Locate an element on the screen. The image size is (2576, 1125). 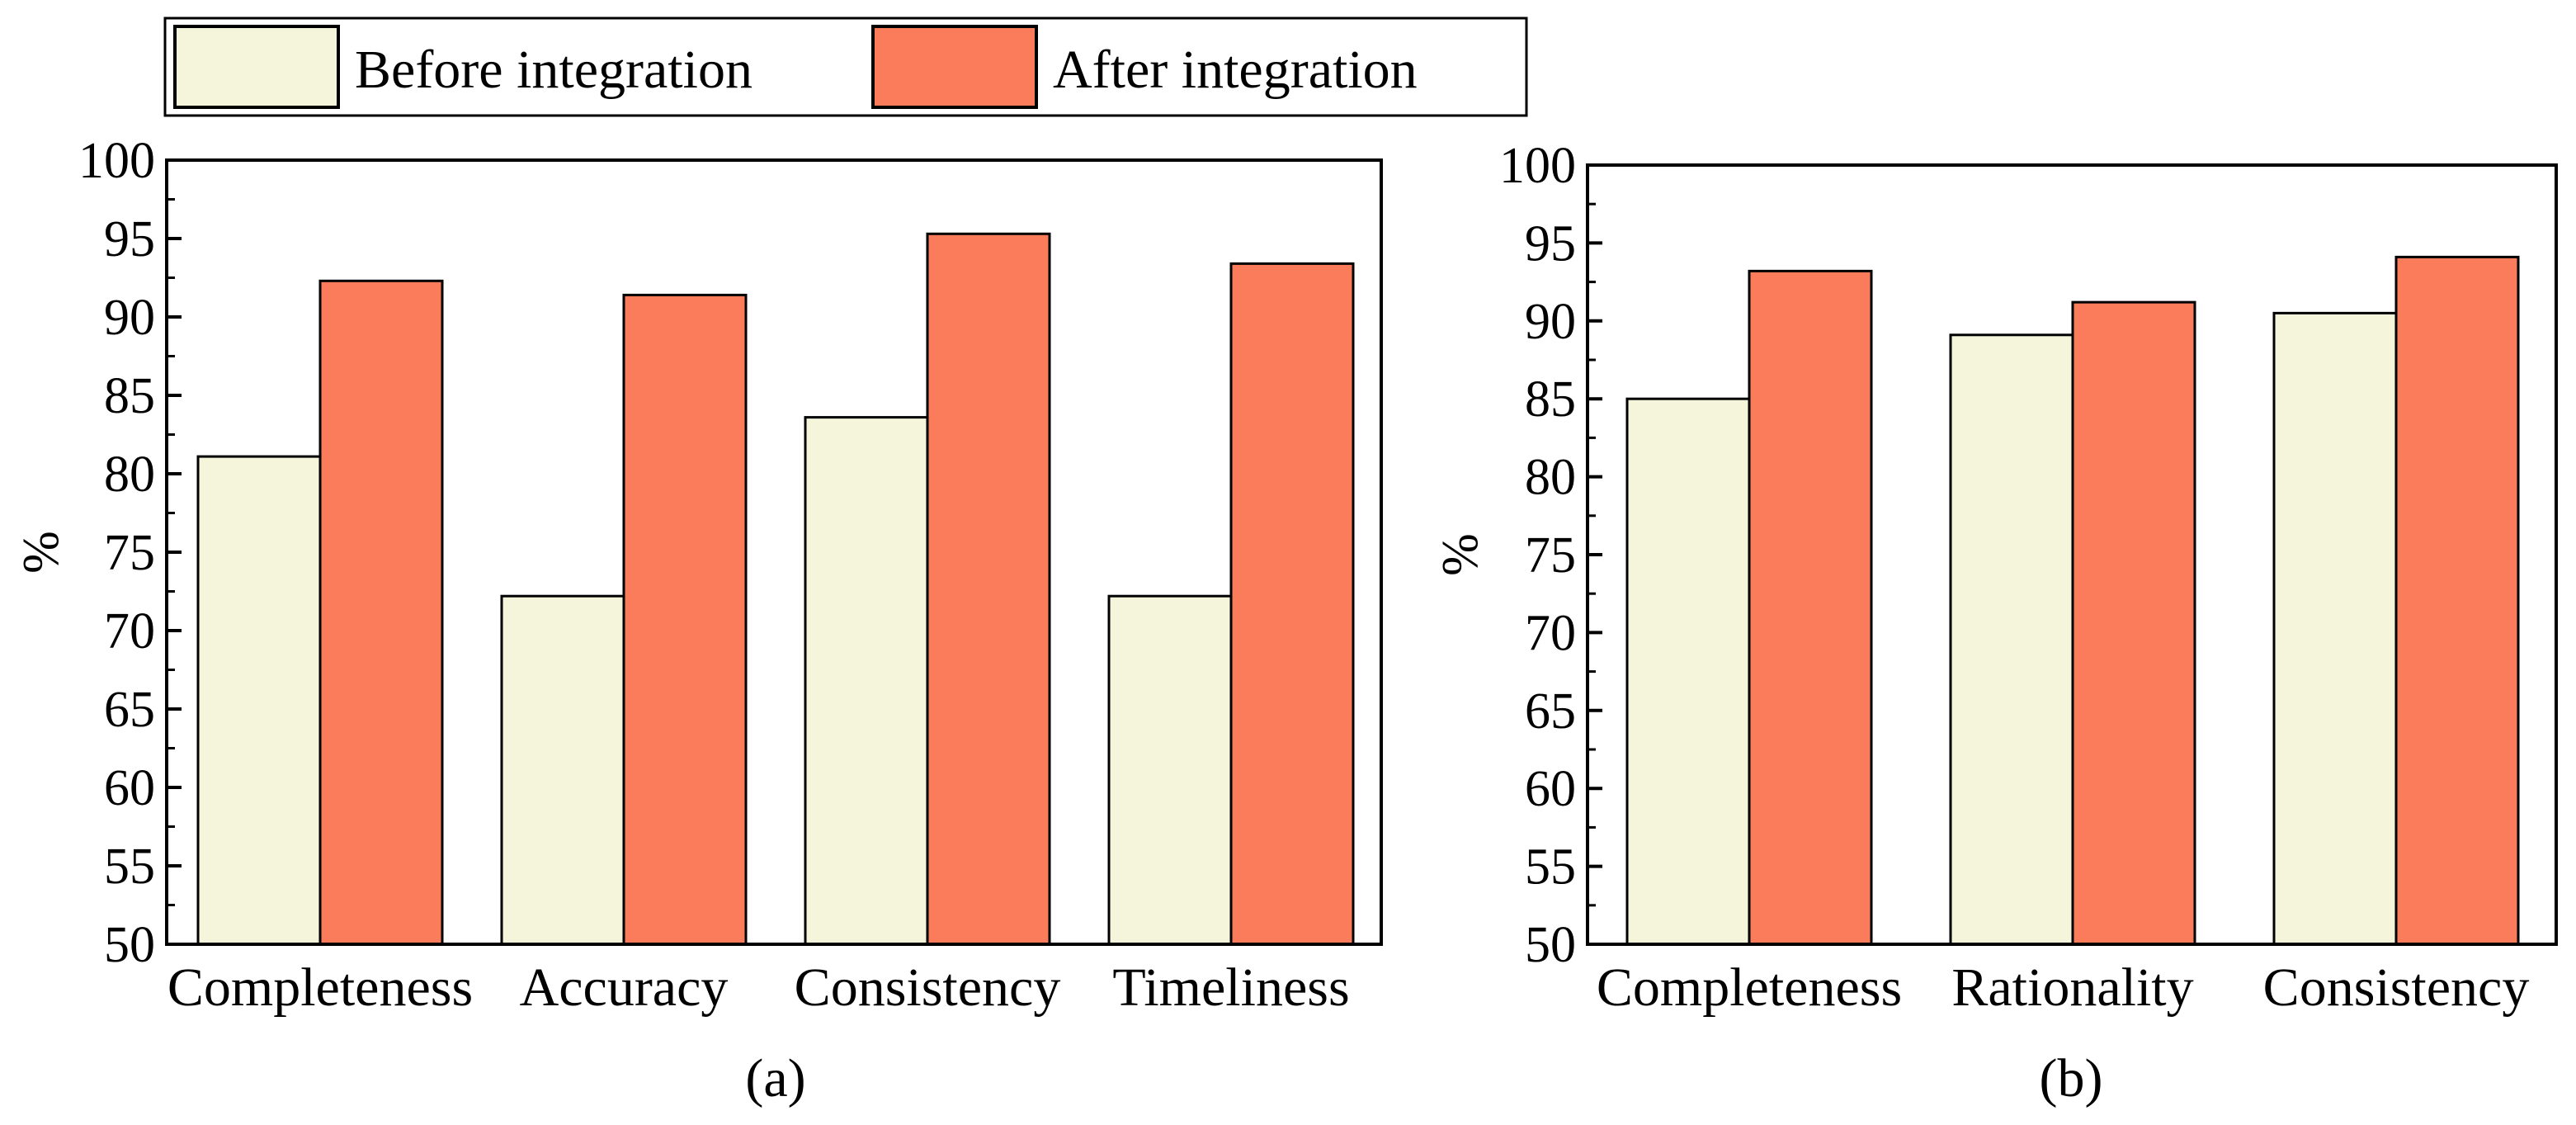
legend-label-after: After integration is located at coordinates (1235, 70).